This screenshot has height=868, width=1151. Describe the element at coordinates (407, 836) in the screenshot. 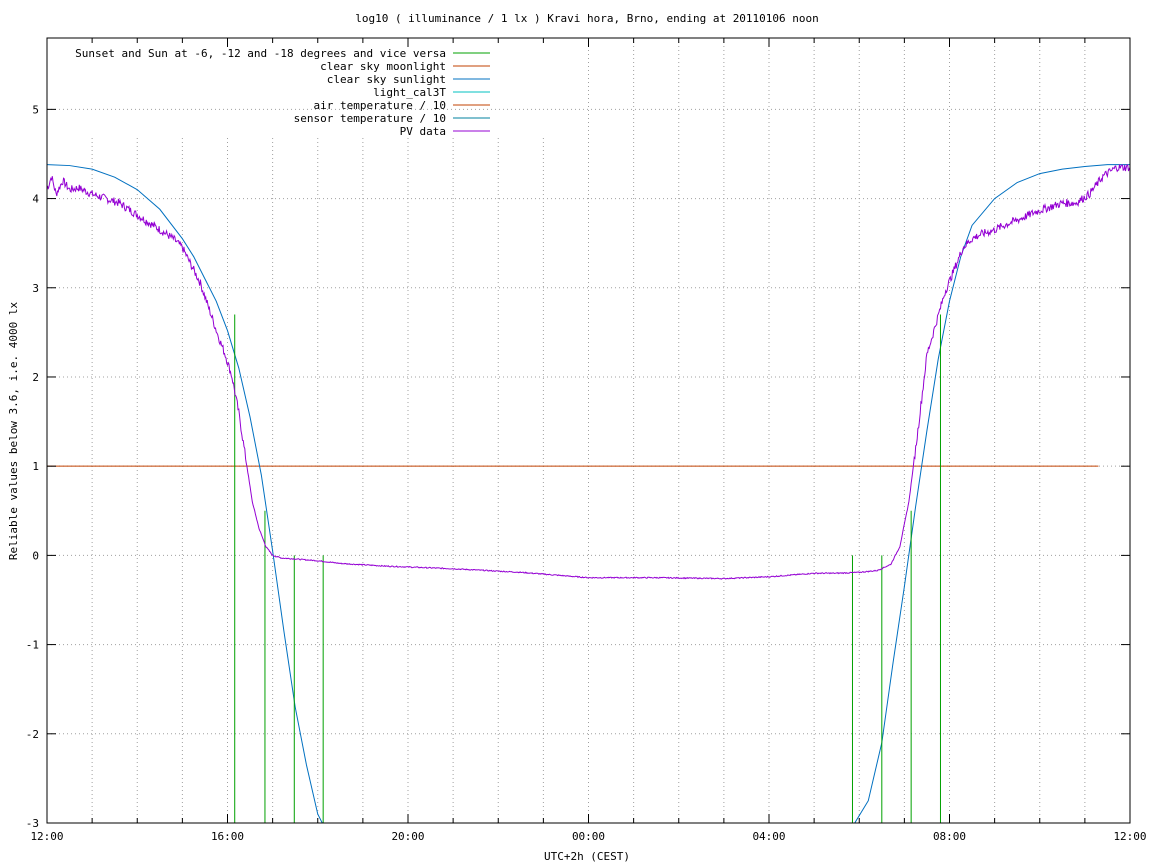

I see `x-tick-label: 20:00` at that location.